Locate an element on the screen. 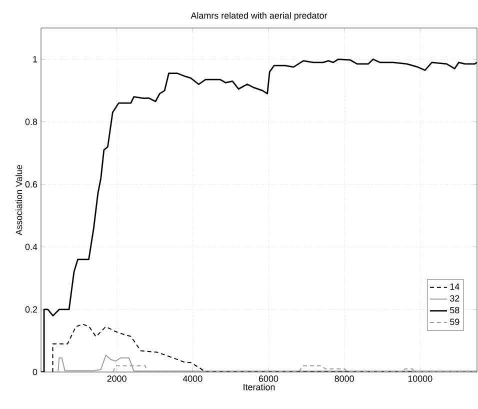 This screenshot has width=478, height=409. x-tick-label: 8000 is located at coordinates (344, 379).